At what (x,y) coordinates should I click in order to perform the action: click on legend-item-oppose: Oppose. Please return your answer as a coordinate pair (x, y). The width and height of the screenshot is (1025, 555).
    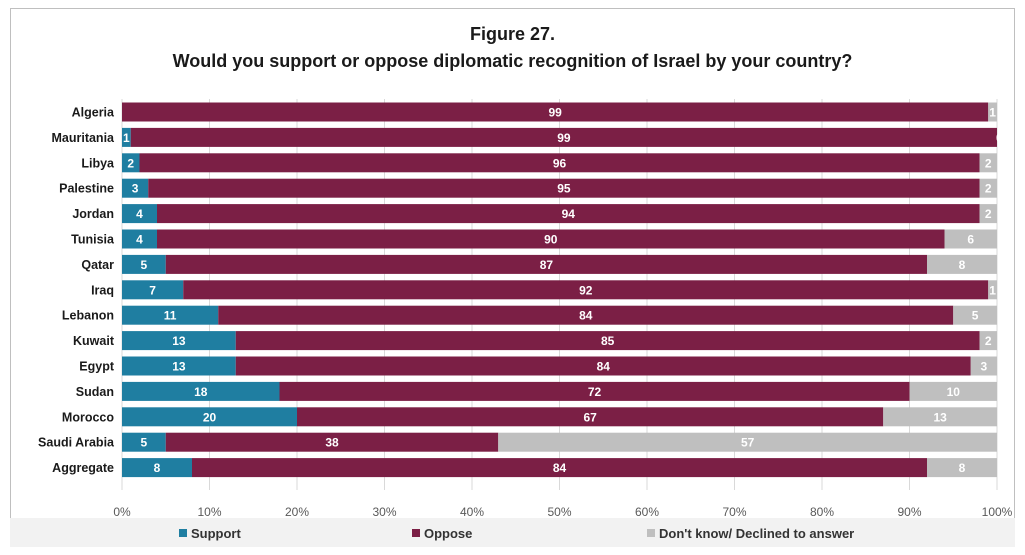
    Looking at the image, I should click on (442, 533).